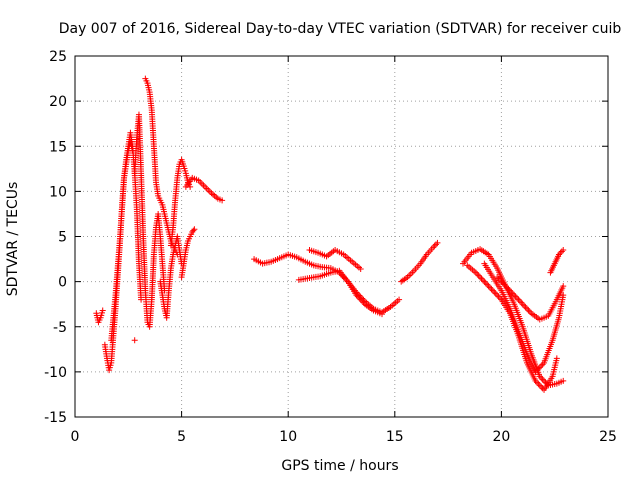 The height and width of the screenshot is (480, 640). What do you see at coordinates (62, 283) in the screenshot?
I see `y-tick-label: 0` at bounding box center [62, 283].